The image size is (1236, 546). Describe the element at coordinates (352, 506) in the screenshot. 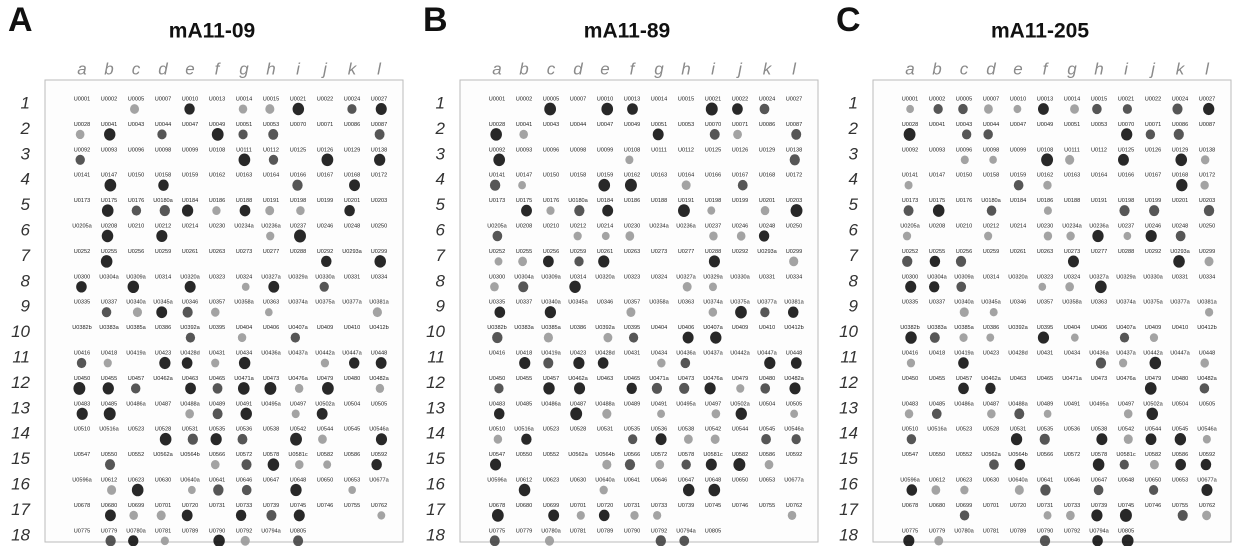

I see `spot-label: U0755` at that location.